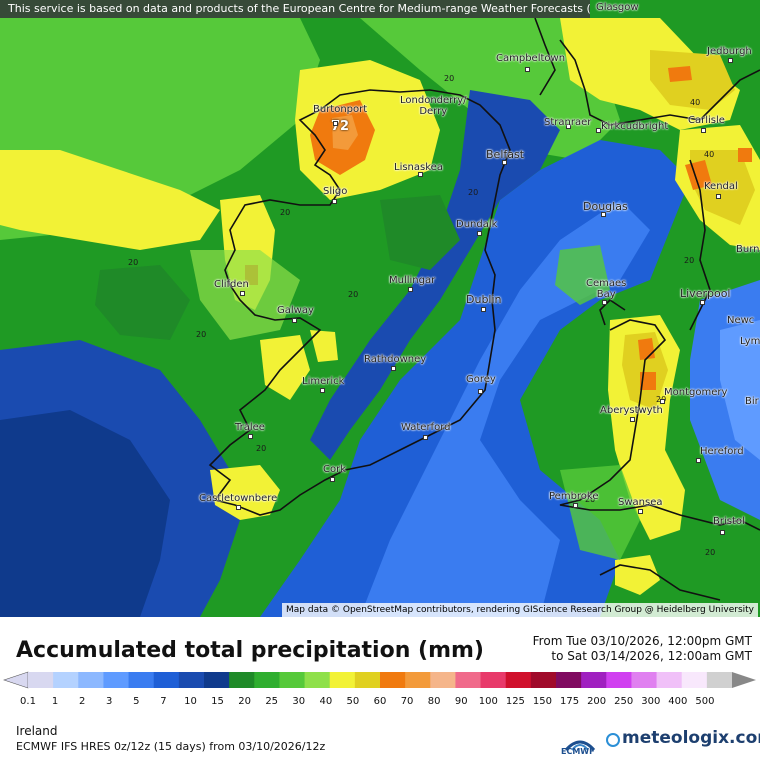 This screenshot has width=760, height=760. What do you see at coordinates (250, 650) in the screenshot?
I see `chart-title: Accumulated total precipitation (mm)` at bounding box center [250, 650].